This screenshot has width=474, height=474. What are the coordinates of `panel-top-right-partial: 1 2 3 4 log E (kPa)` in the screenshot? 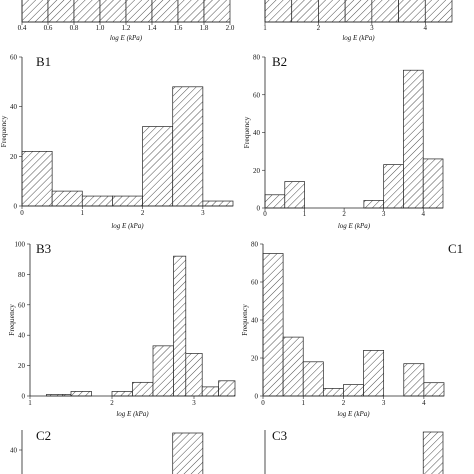 It's located at (358, 21).